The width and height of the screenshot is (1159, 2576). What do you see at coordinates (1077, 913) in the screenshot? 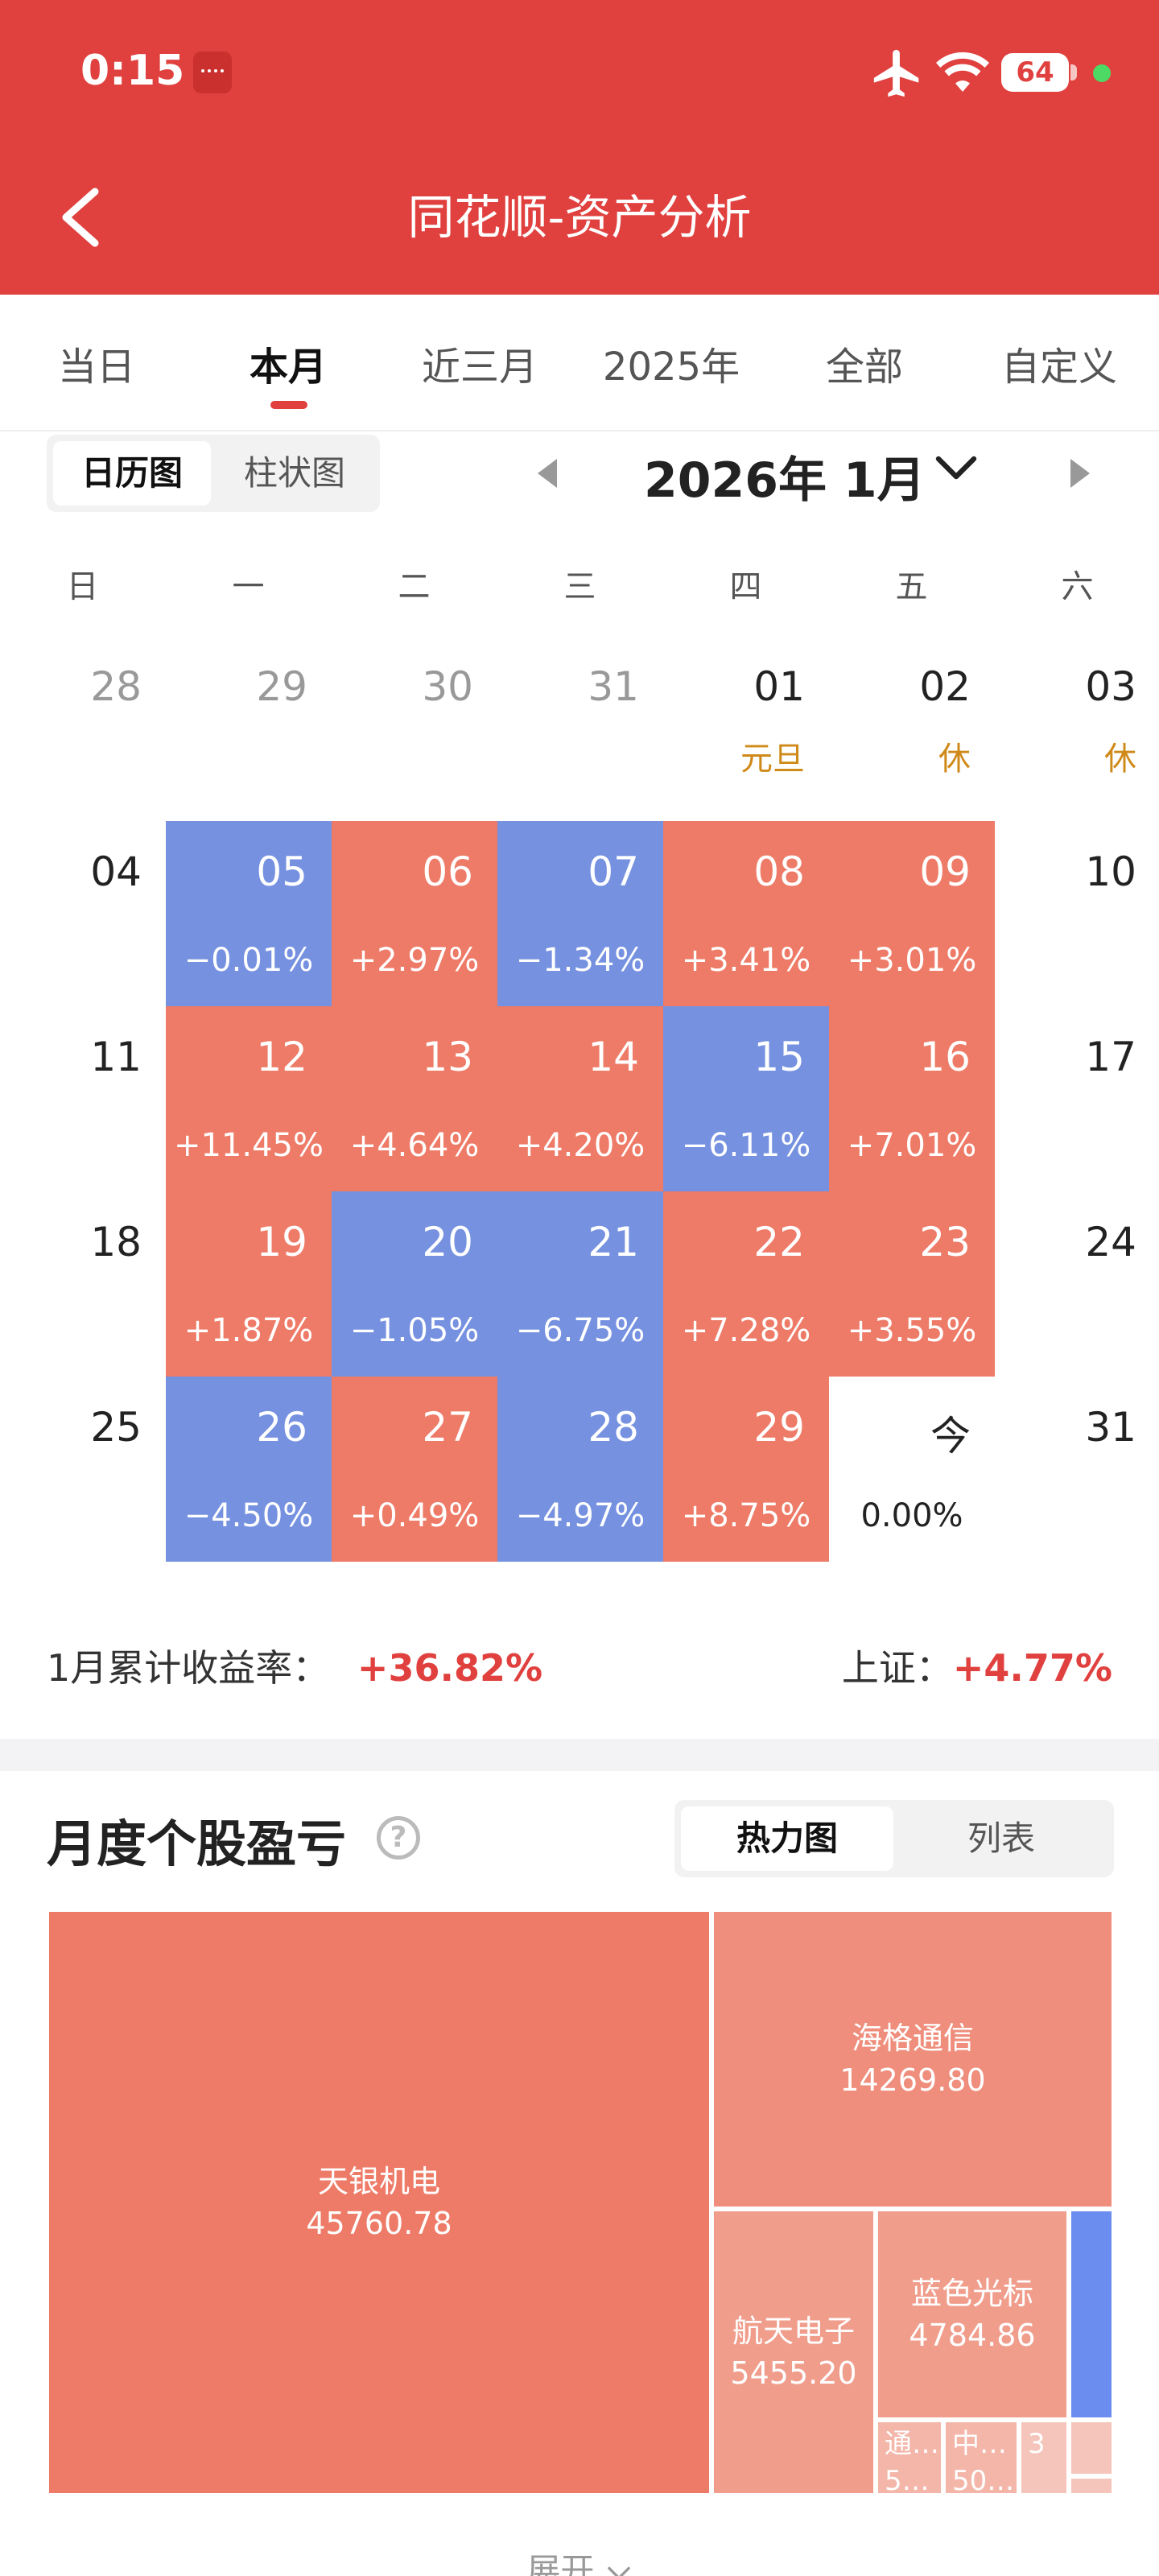
I see `calendar-day-cell: 10` at bounding box center [1077, 913].